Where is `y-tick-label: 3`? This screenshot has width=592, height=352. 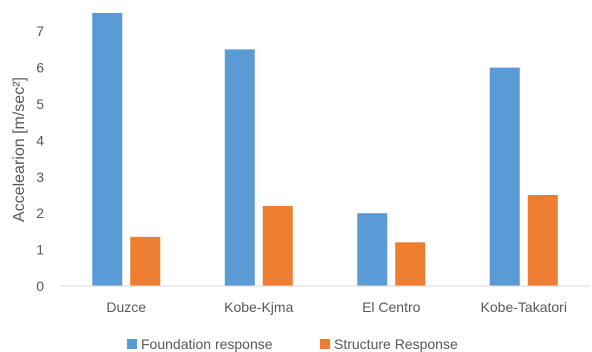
y-tick-label: 3 is located at coordinates (40, 177).